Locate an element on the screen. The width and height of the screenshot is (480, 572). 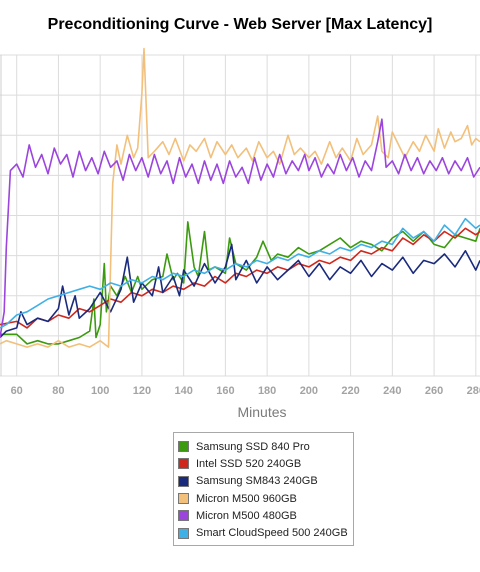
x-tick-label: 180 is located at coordinates (267, 391).